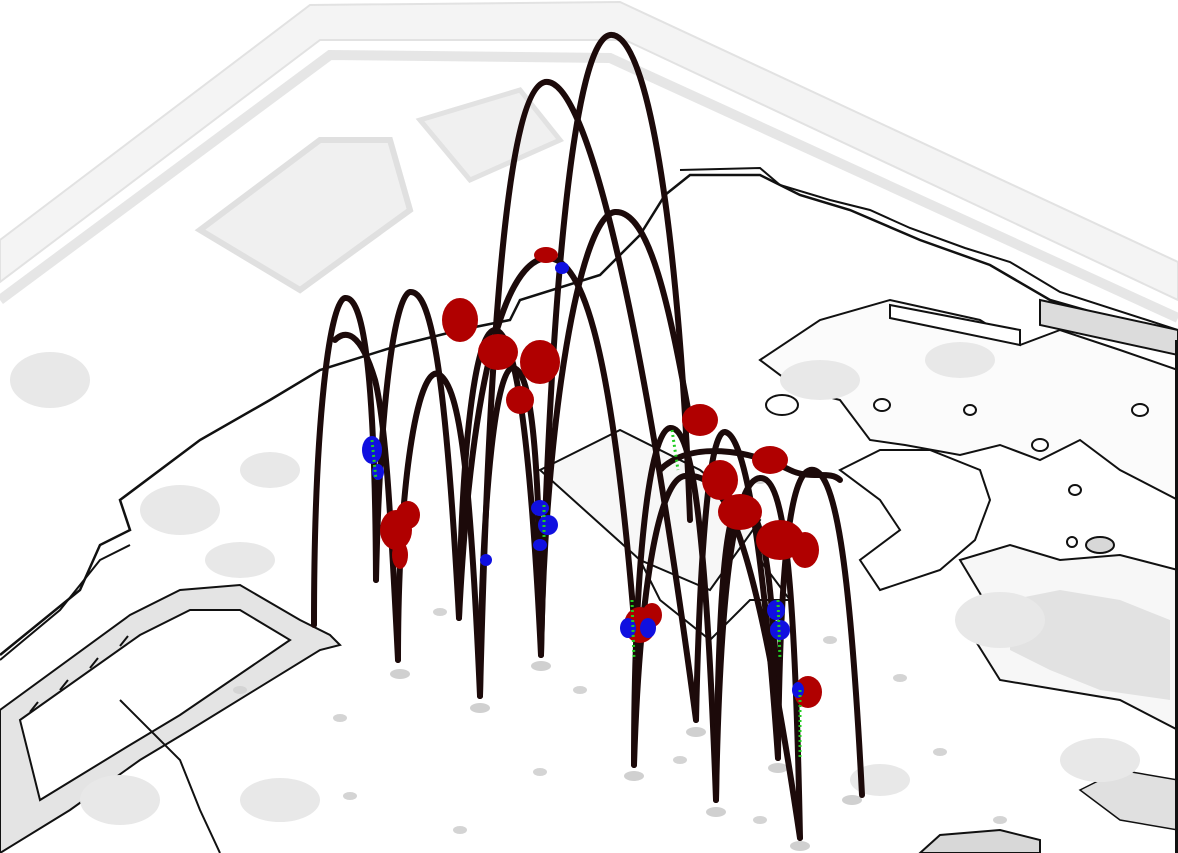 The image size is (1178, 853). Describe the element at coordinates (79, 674) in the screenshot. I see `plan-left-notches` at that location.